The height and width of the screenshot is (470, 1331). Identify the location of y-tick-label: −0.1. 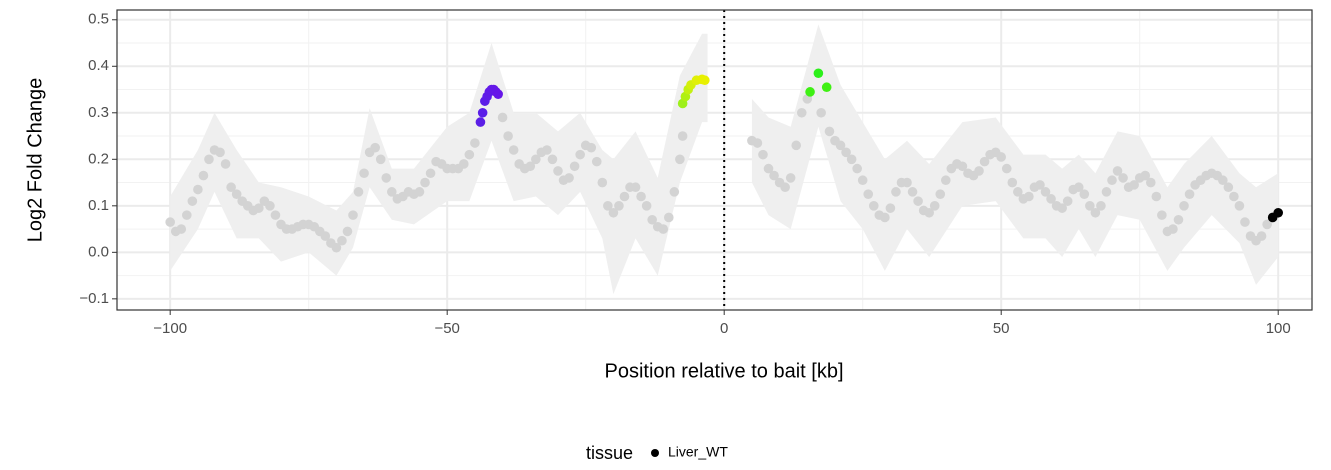
(94, 298).